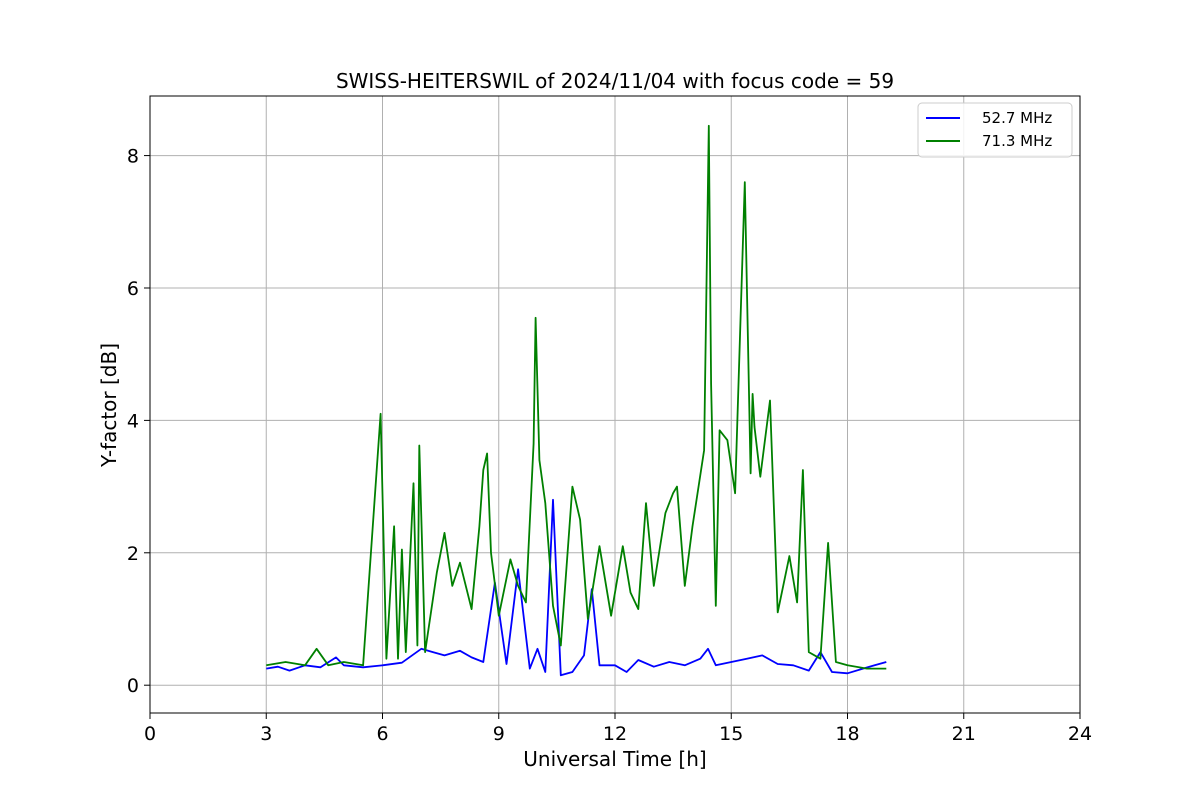 This screenshot has width=1200, height=800. I want to click on y-axis-label: Y-factor [dB], so click(109, 405).